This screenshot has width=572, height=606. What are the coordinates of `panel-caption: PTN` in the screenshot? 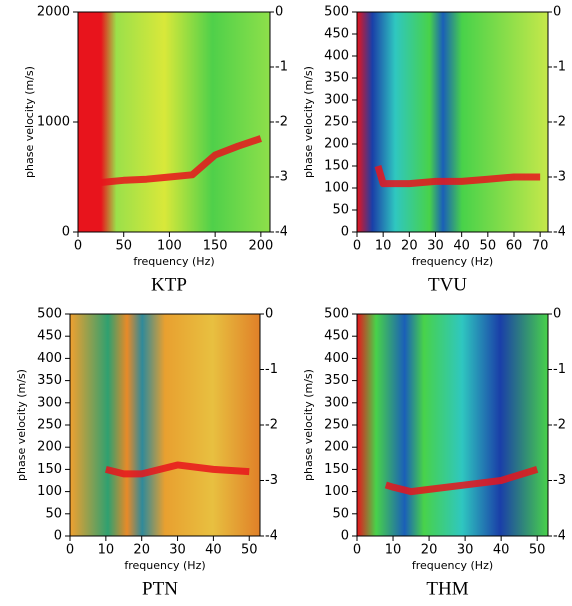 It's located at (160, 588).